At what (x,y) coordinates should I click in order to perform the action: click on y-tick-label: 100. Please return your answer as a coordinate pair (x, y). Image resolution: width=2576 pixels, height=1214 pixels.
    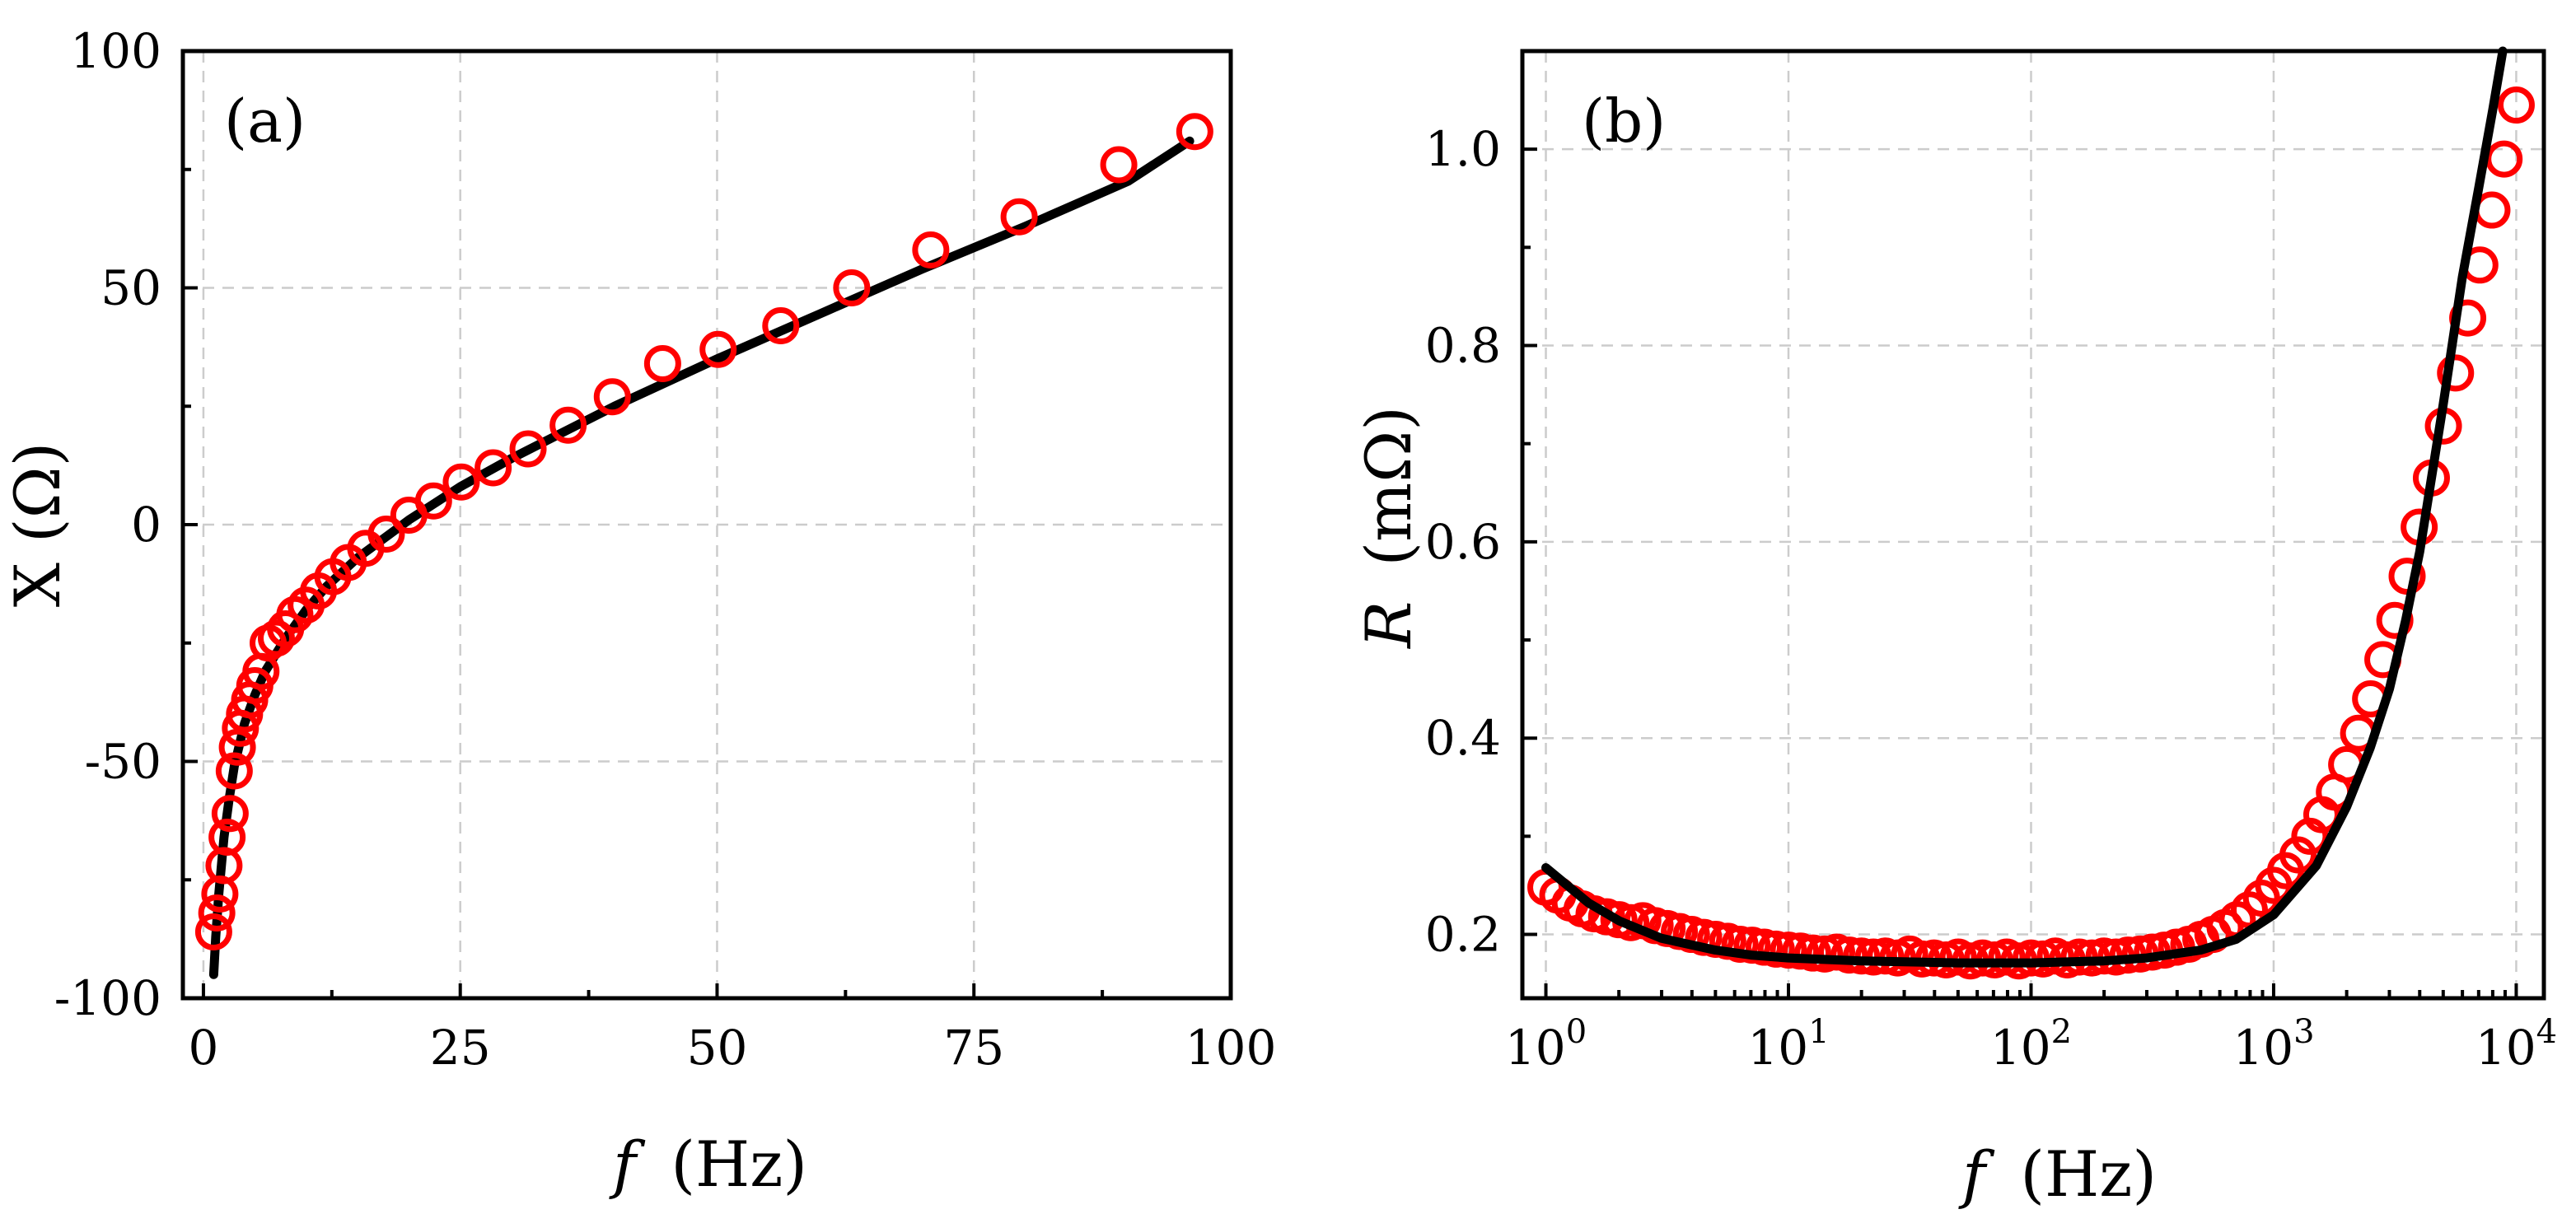
    Looking at the image, I should click on (115, 51).